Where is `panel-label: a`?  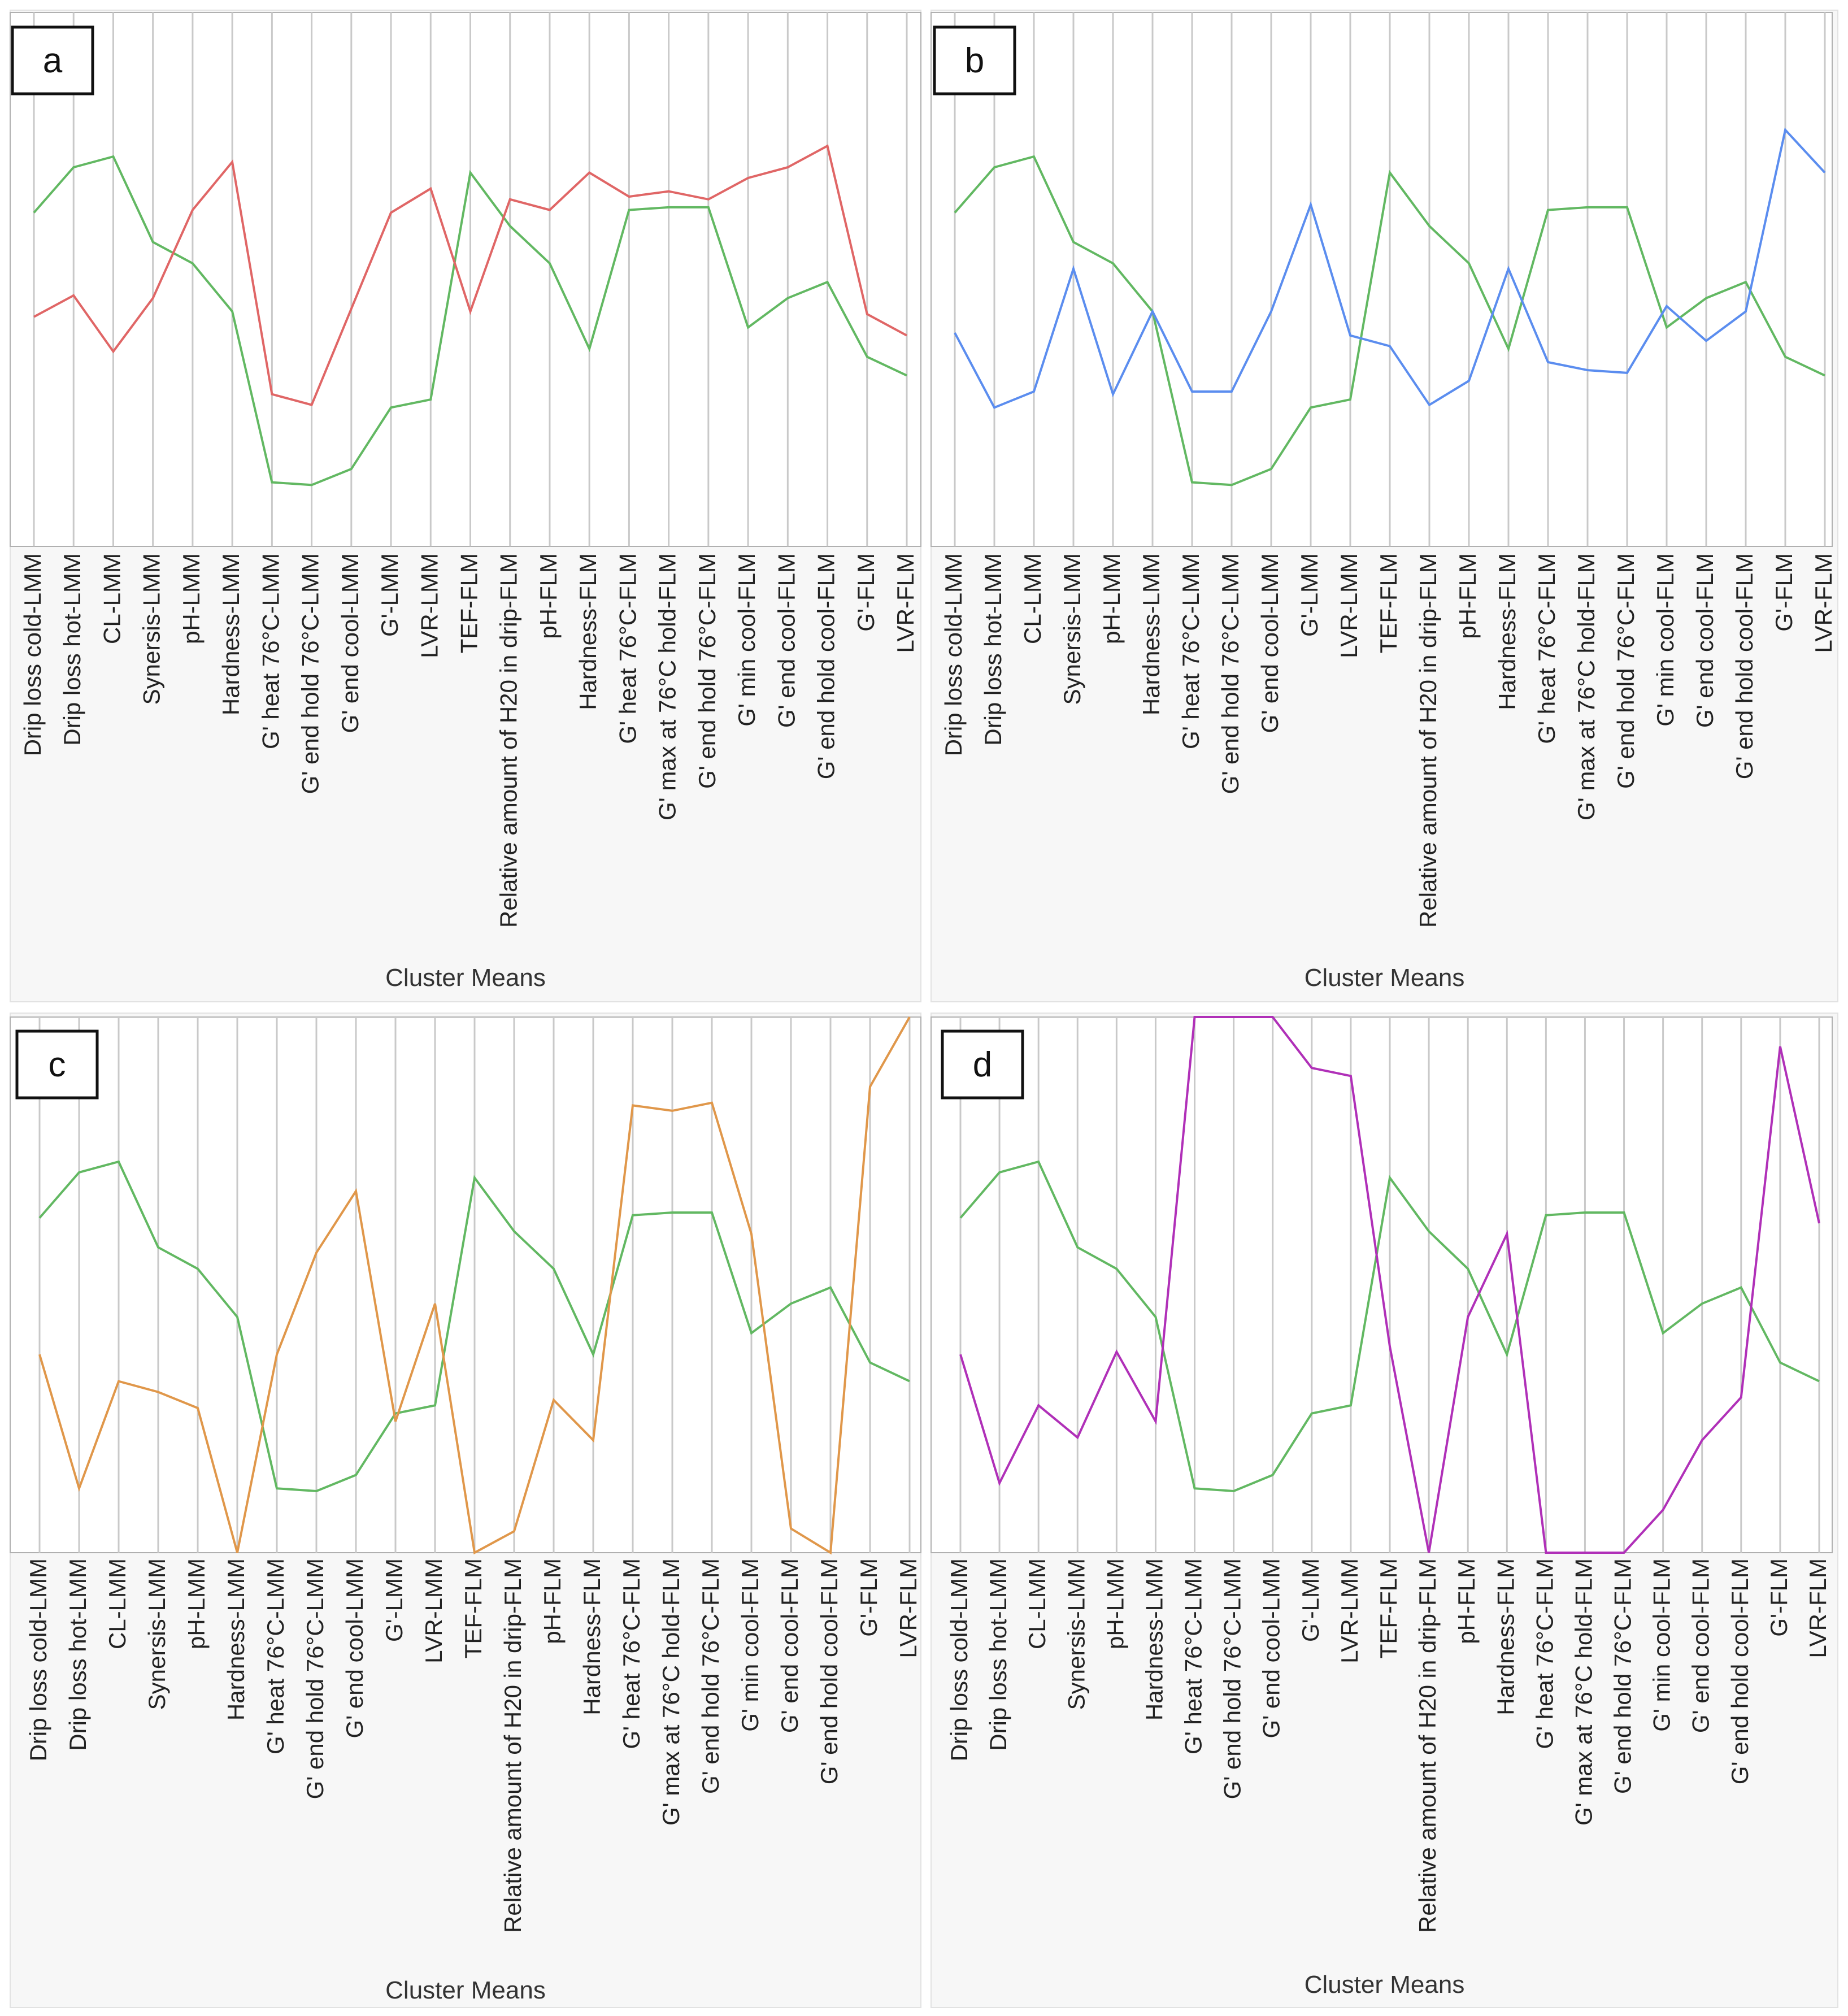
panel-label: a is located at coordinates (53, 60).